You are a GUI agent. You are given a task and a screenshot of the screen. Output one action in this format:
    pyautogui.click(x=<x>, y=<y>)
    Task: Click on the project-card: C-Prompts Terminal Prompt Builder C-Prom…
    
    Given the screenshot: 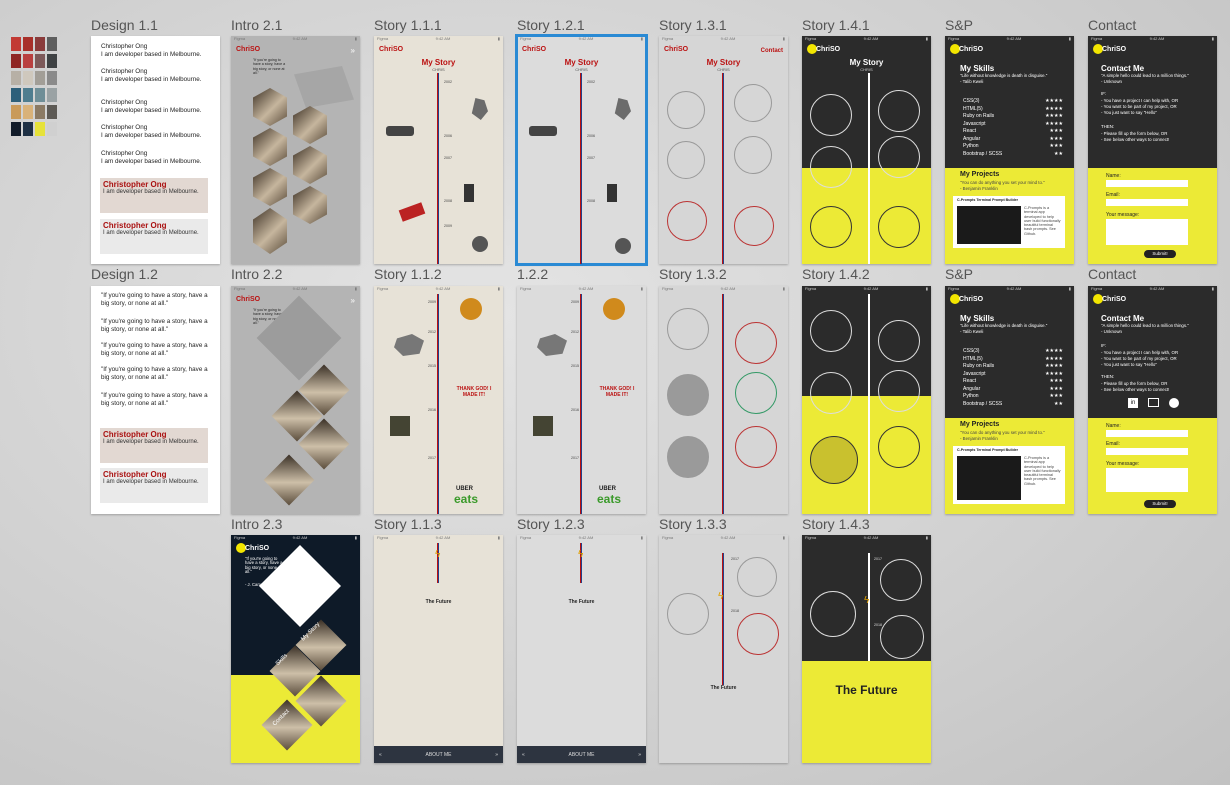 What is the action you would take?
    pyautogui.click(x=1009, y=475)
    